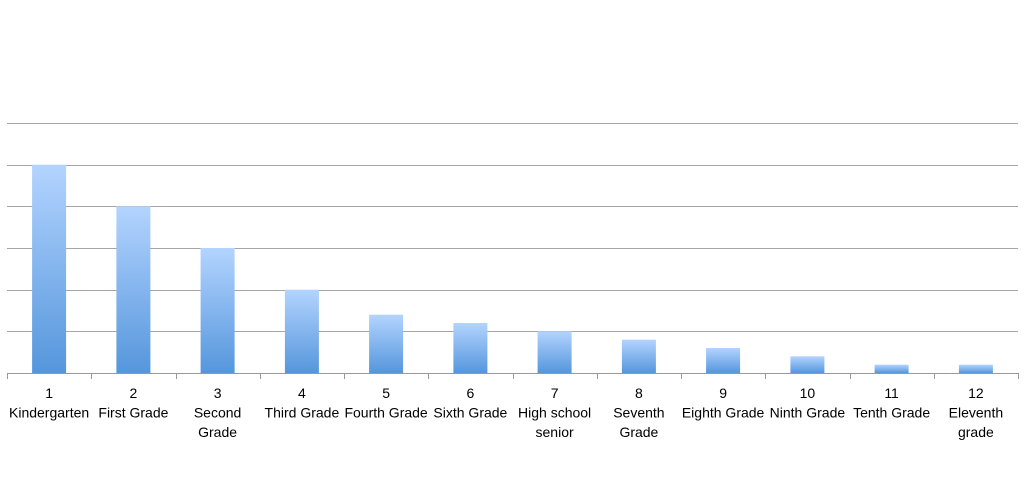  What do you see at coordinates (385, 403) in the screenshot?
I see `x-tick-label-5: 5 Fourth Grade` at bounding box center [385, 403].